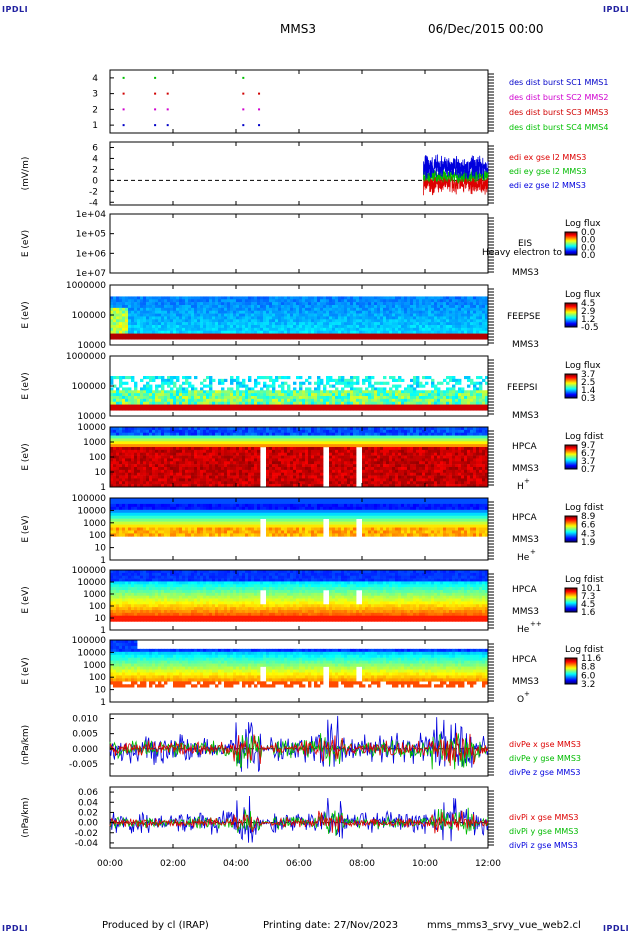 This screenshot has width=630, height=934. I want to click on y-tick-label-divpi: 0.06, so click(88, 793).